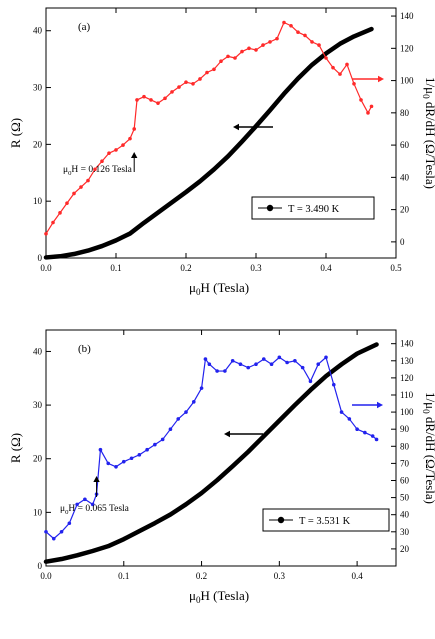 The height and width of the screenshot is (639, 435). Describe the element at coordinates (46, 268) in the screenshot. I see `x-tick-label: 0.0` at that location.